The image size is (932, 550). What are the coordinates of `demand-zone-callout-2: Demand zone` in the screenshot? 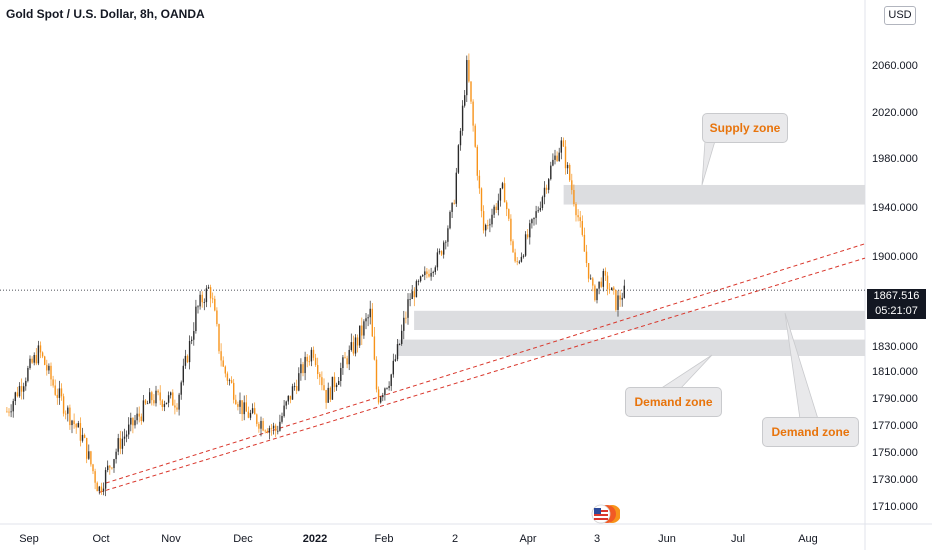 It's located at (810, 432).